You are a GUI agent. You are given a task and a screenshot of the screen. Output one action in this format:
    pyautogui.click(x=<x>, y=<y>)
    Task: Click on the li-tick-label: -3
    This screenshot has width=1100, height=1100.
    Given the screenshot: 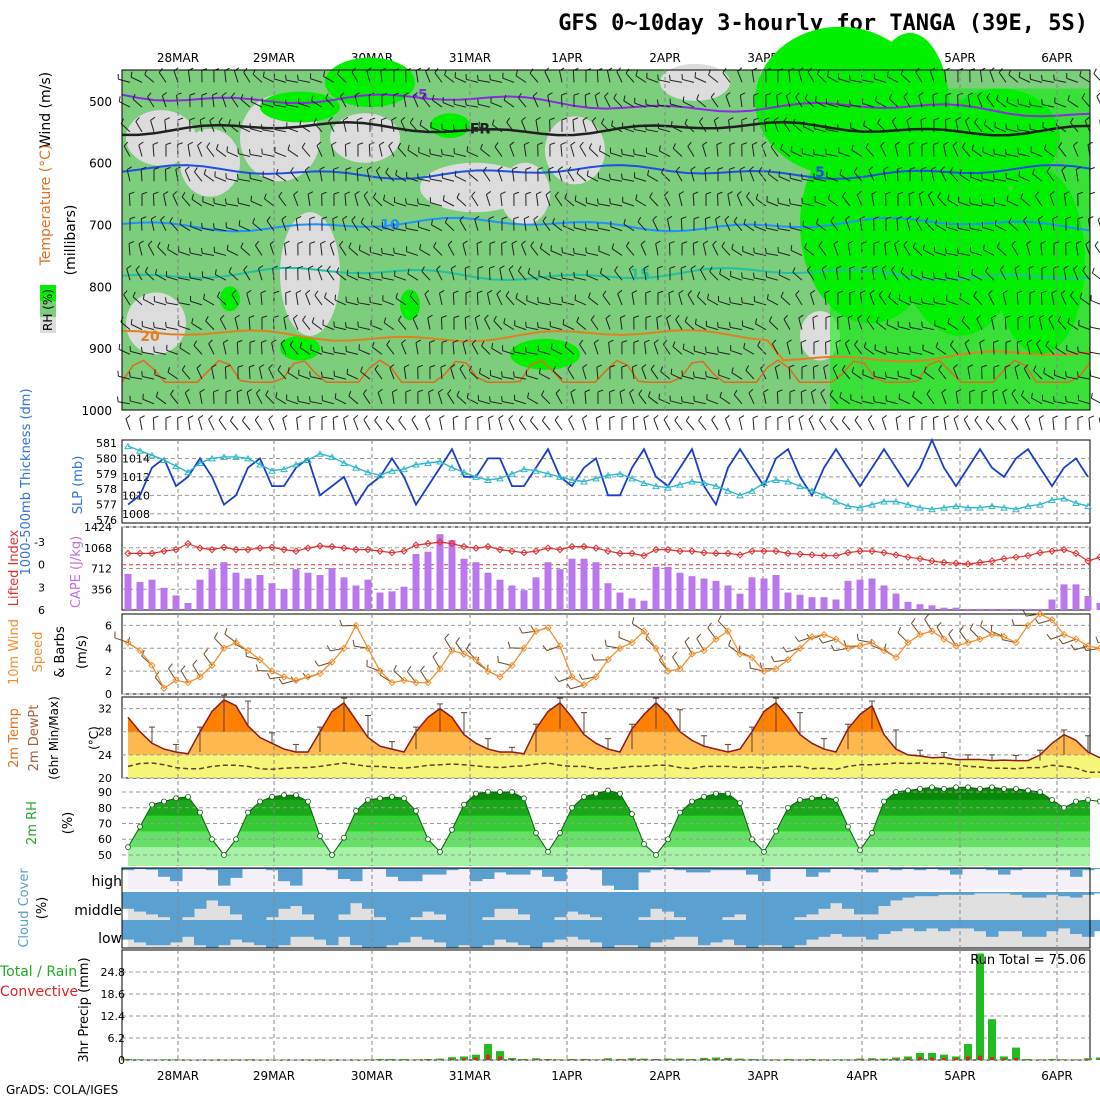 What is the action you would take?
    pyautogui.click(x=39, y=542)
    